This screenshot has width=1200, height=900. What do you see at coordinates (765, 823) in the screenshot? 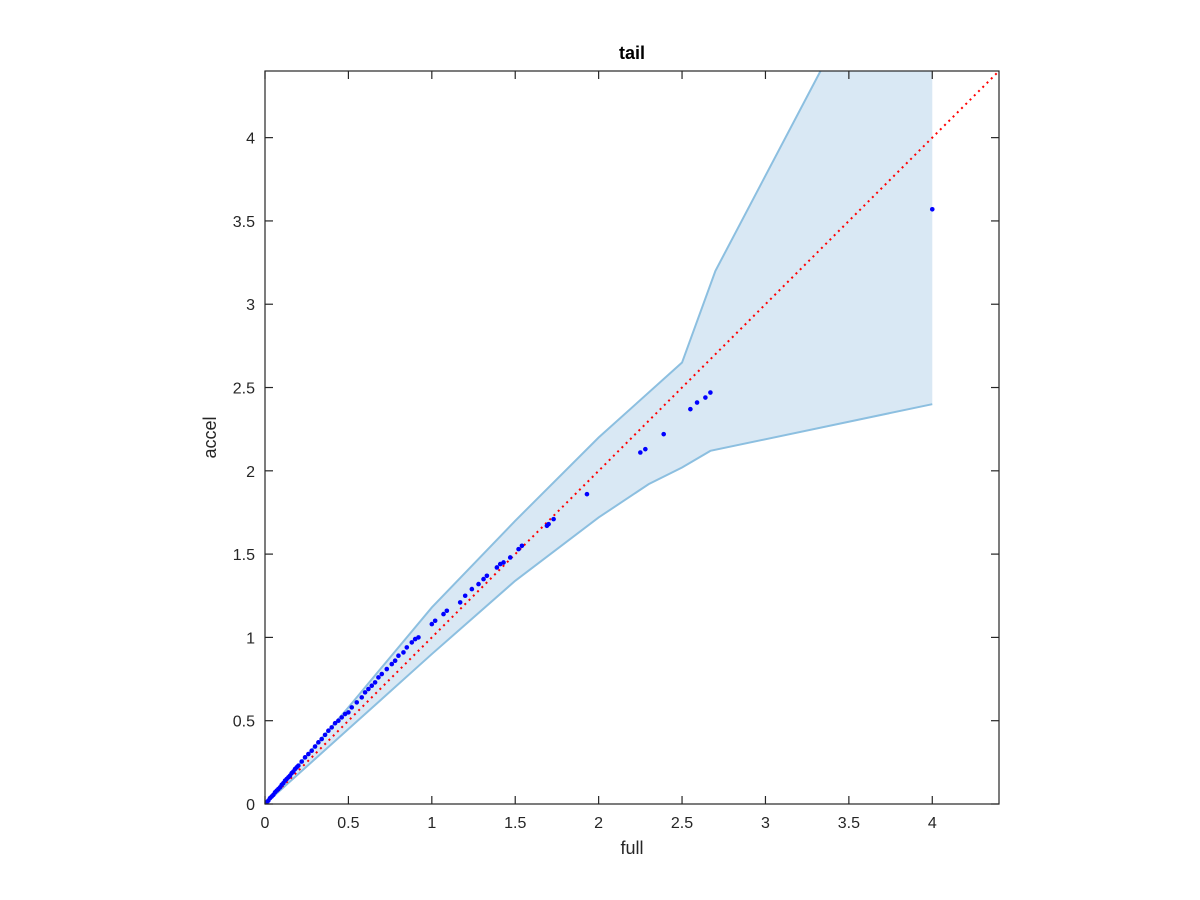
I see `x-tick-label: 3` at bounding box center [765, 823].